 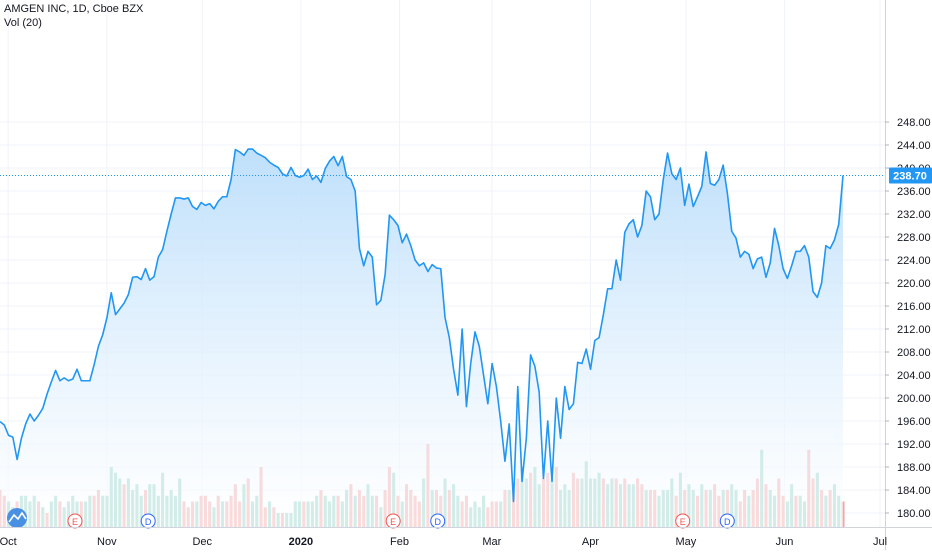 I want to click on x-tick-label: Dec, so click(x=202, y=542).